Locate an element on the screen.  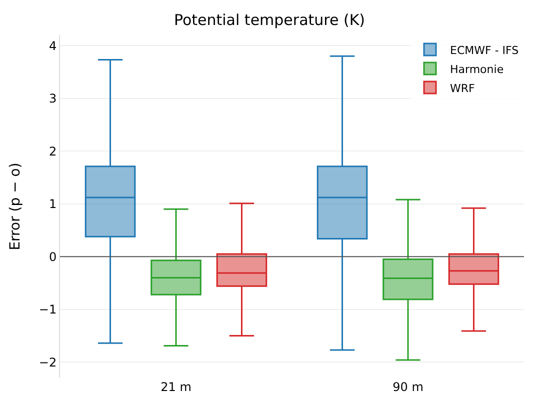
x-tick-label: 21 m is located at coordinates (176, 387).